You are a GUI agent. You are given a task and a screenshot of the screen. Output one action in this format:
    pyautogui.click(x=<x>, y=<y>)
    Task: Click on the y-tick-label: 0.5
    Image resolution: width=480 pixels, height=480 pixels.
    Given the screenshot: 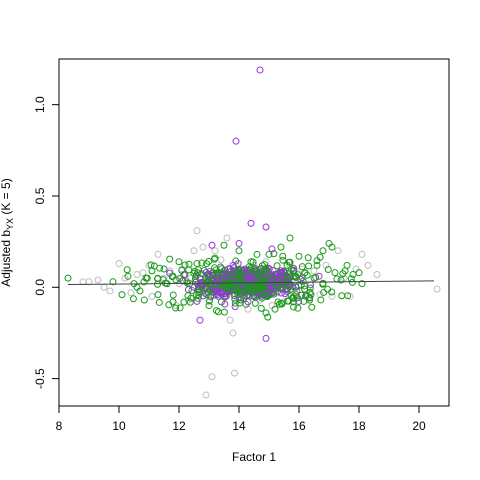 What is the action you would take?
    pyautogui.click(x=40, y=195)
    